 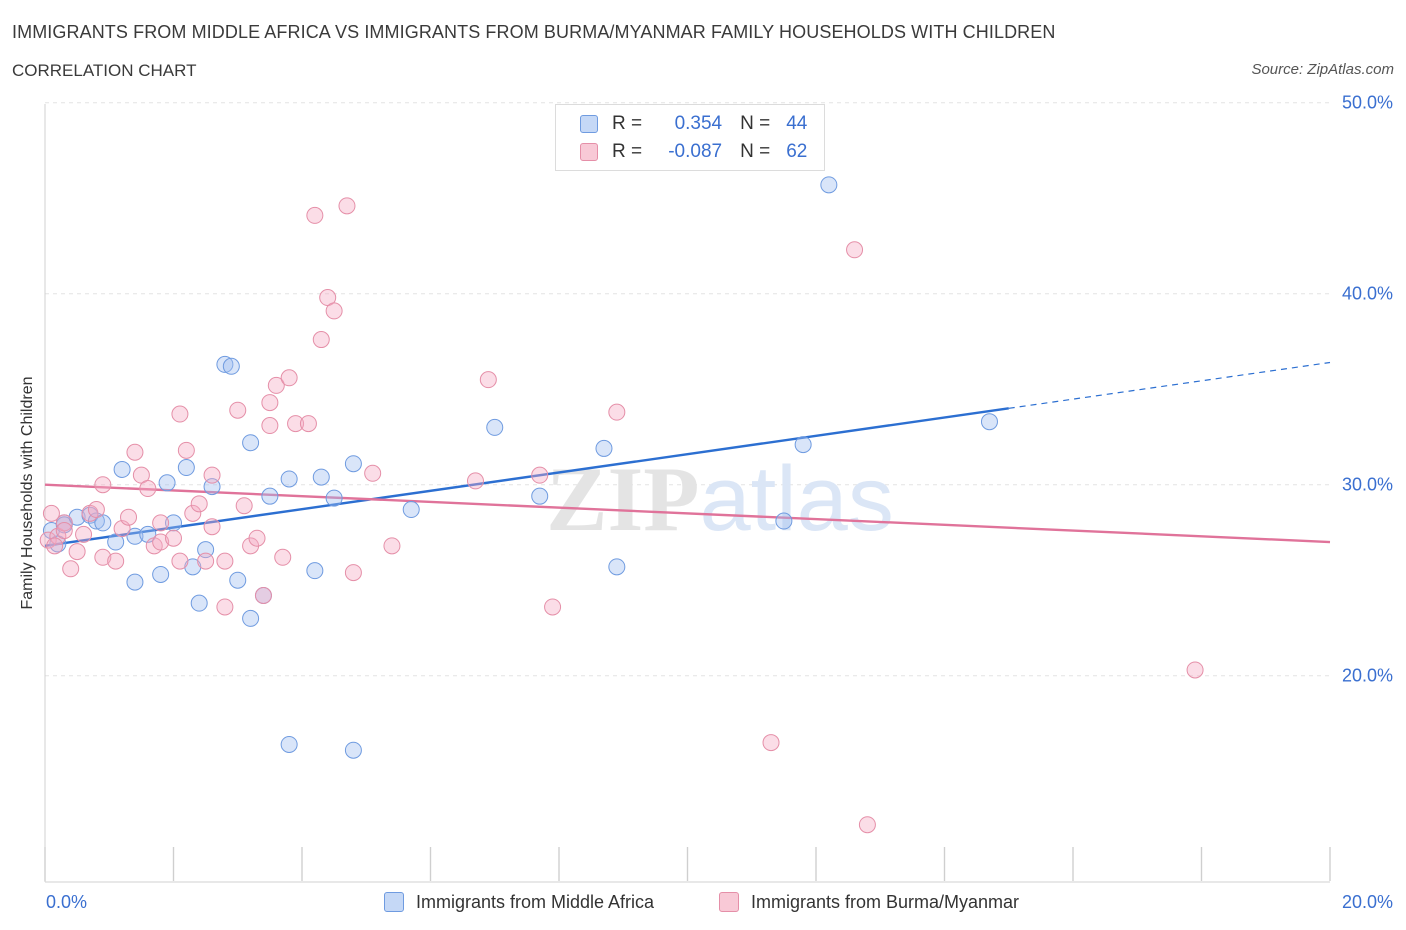 I want to click on series-legend-middle-africa: Immigrants from Middle Africa, so click(x=519, y=902).